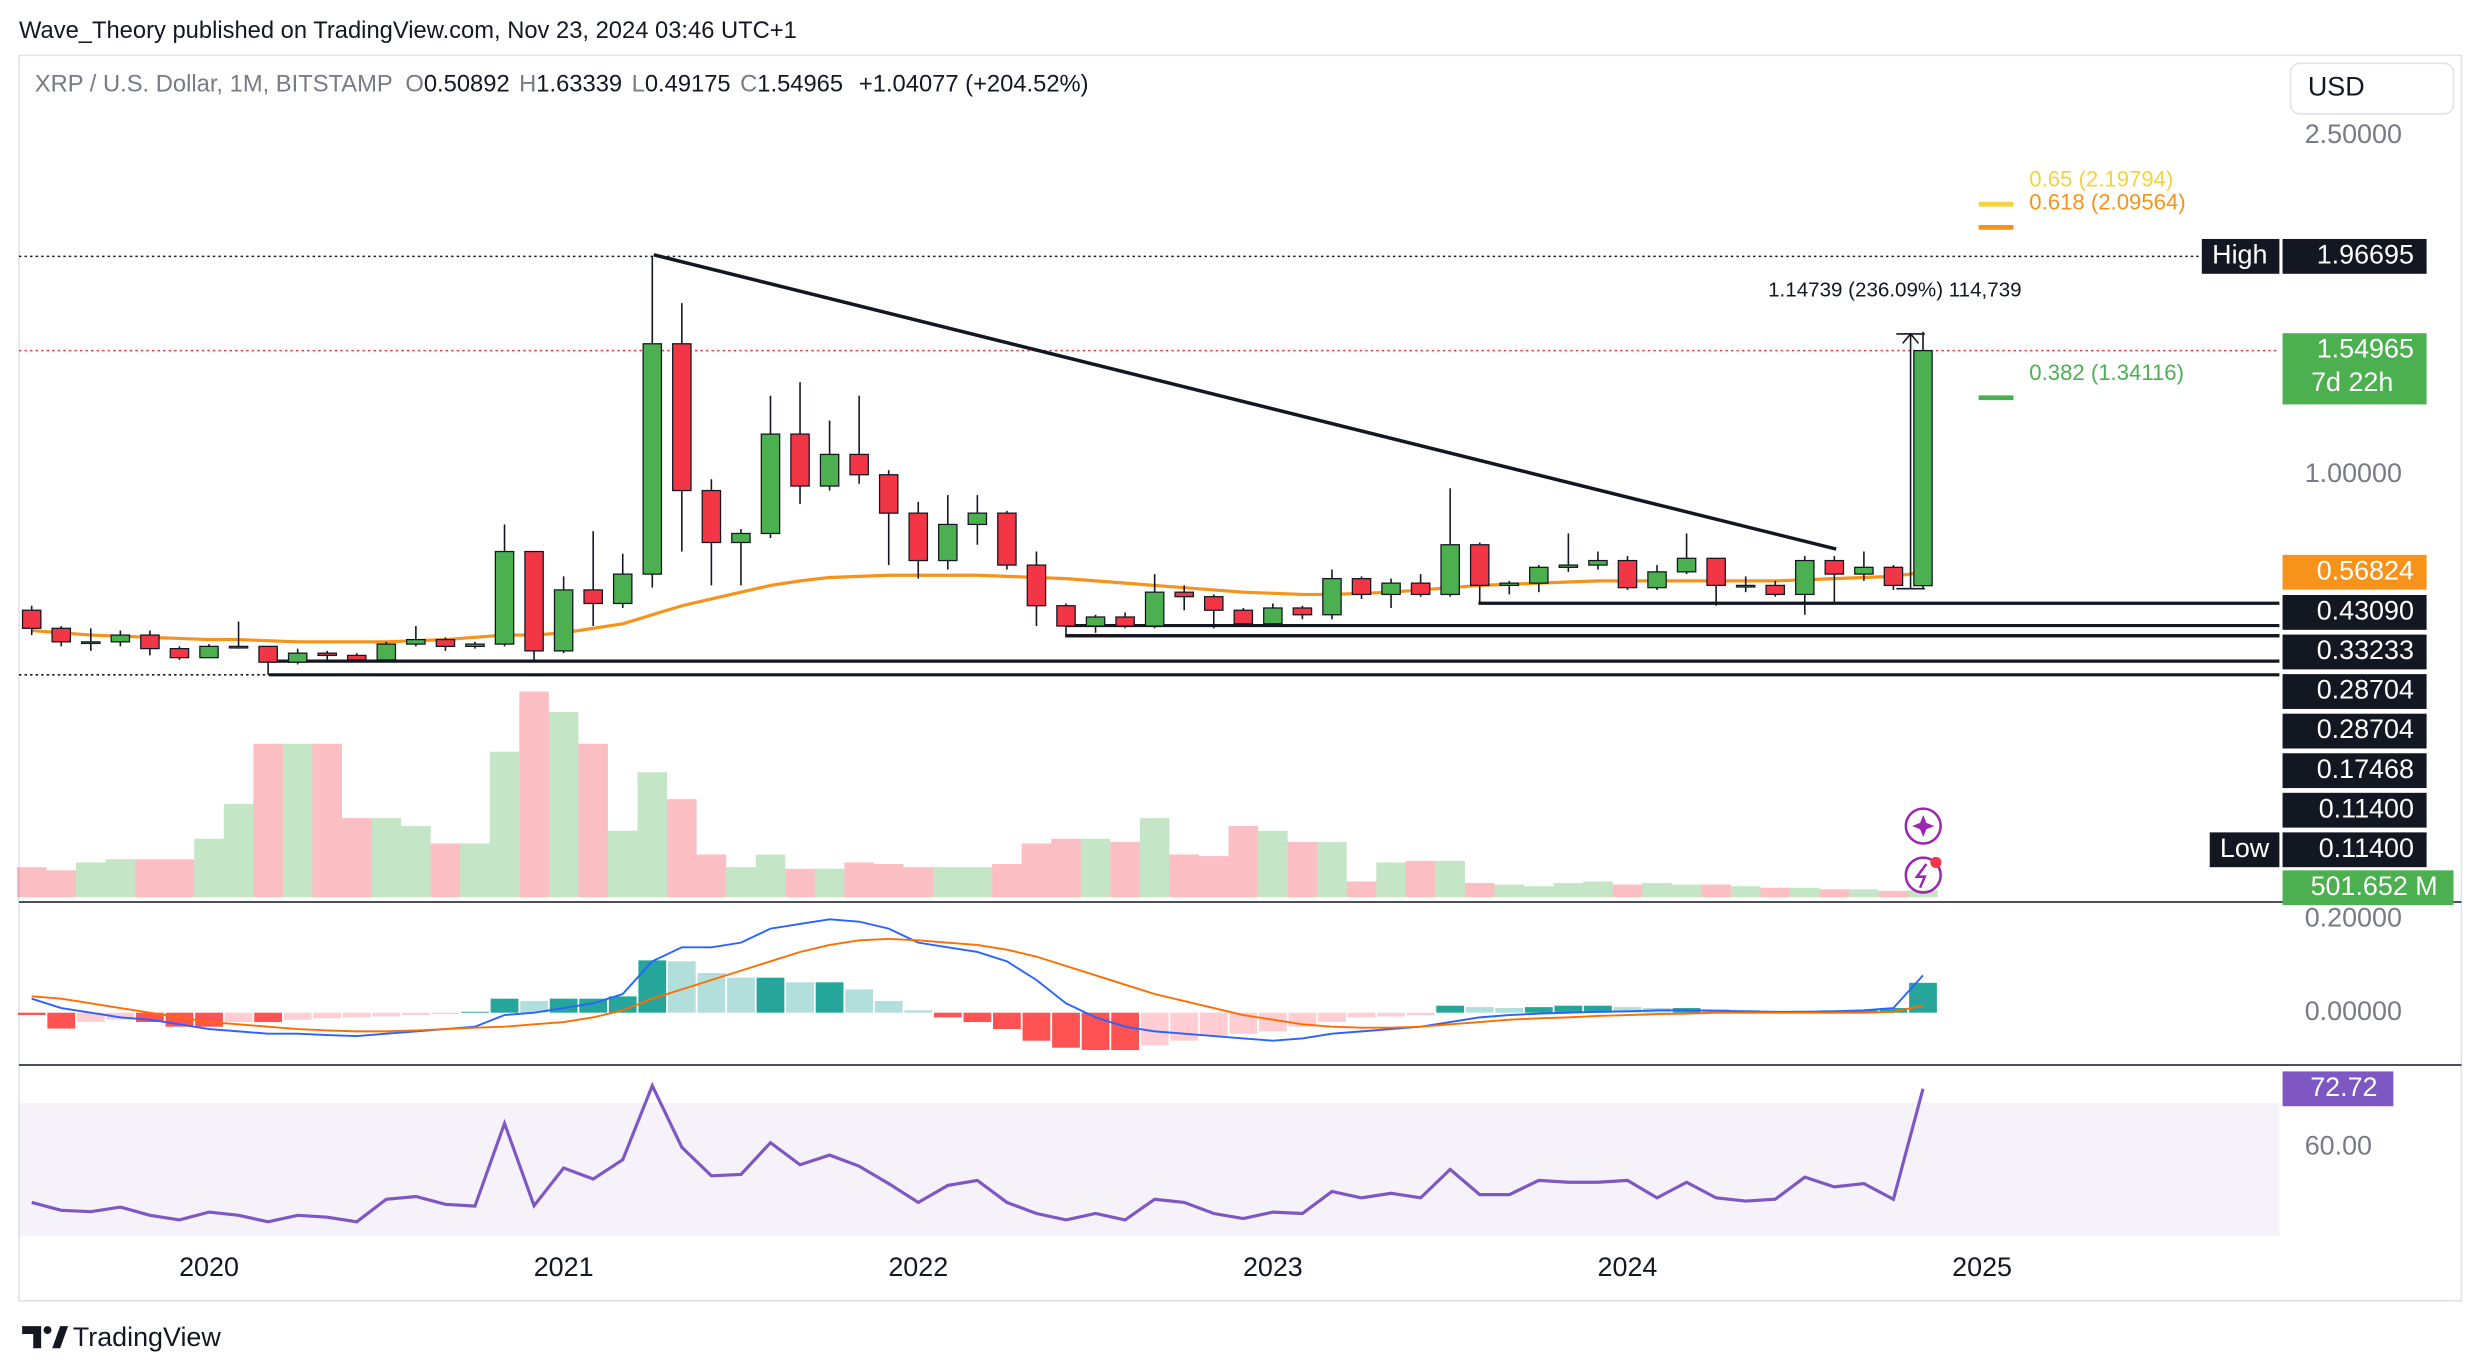 The width and height of the screenshot is (2482, 1372). What do you see at coordinates (2365, 769) in the screenshot?
I see `level-label: 0.17468` at bounding box center [2365, 769].